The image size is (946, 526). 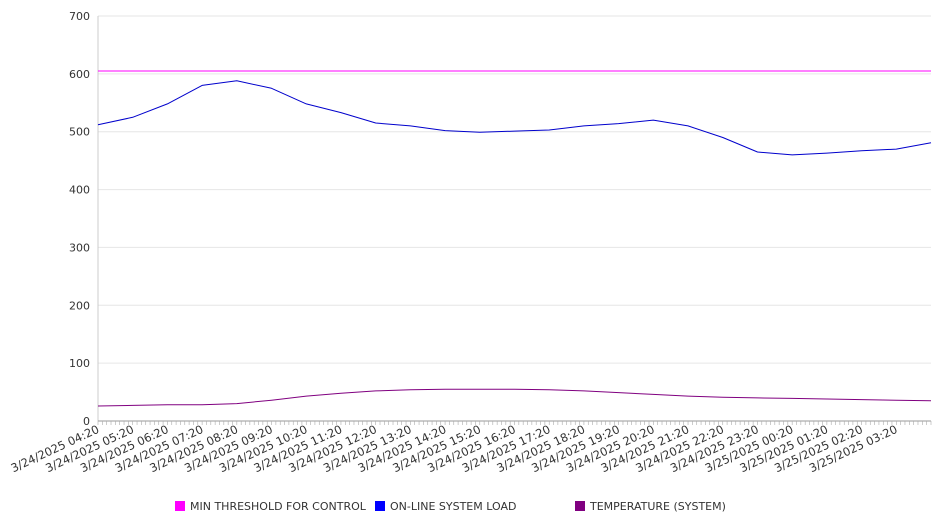 What do you see at coordinates (380, 506) in the screenshot?
I see `legend-swatch-system-load` at bounding box center [380, 506].